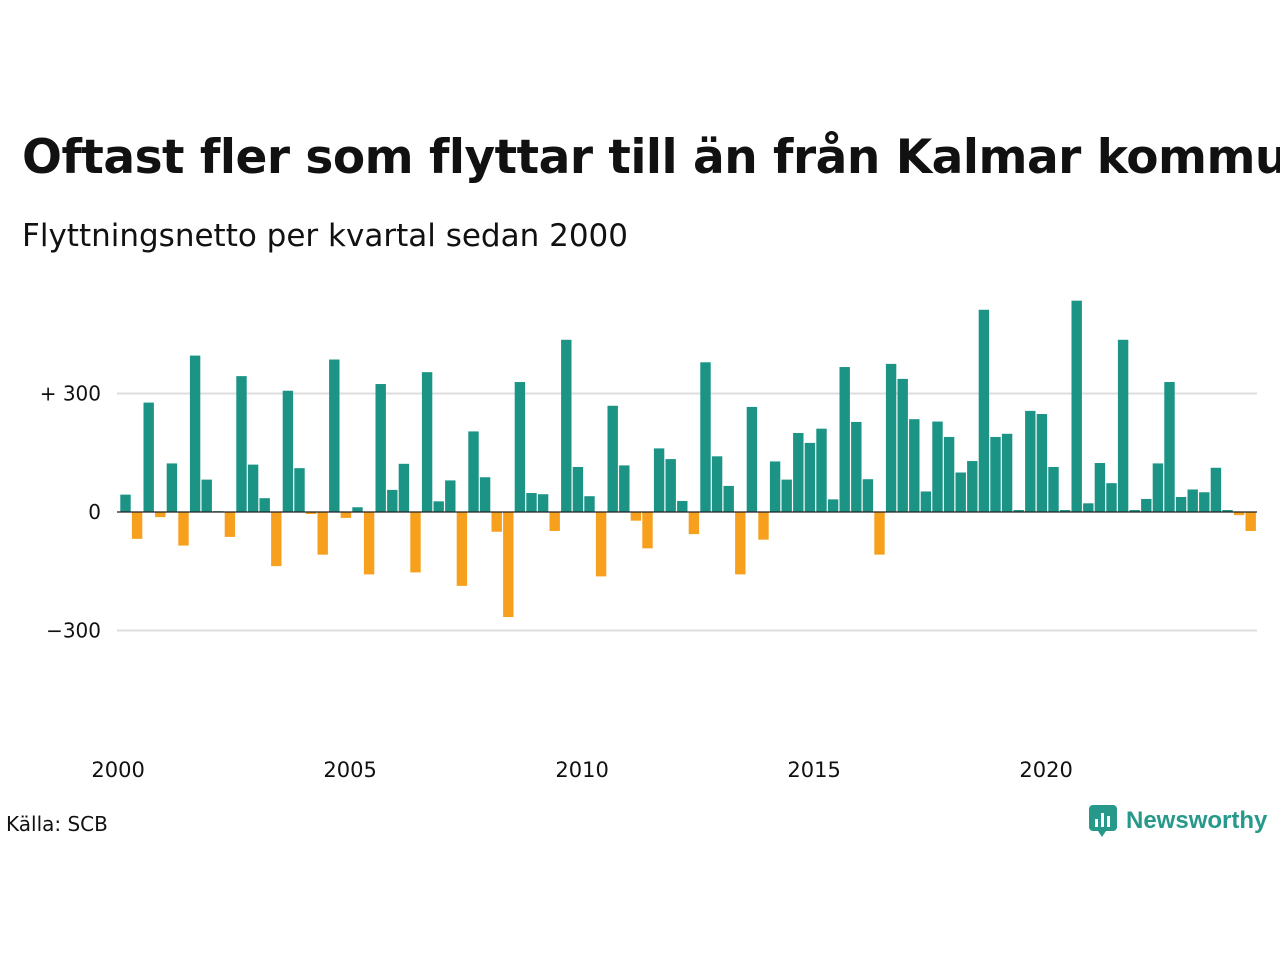 Image resolution: width=1280 pixels, height=960 pixels. I want to click on bar-2008K4, so click(531, 502).